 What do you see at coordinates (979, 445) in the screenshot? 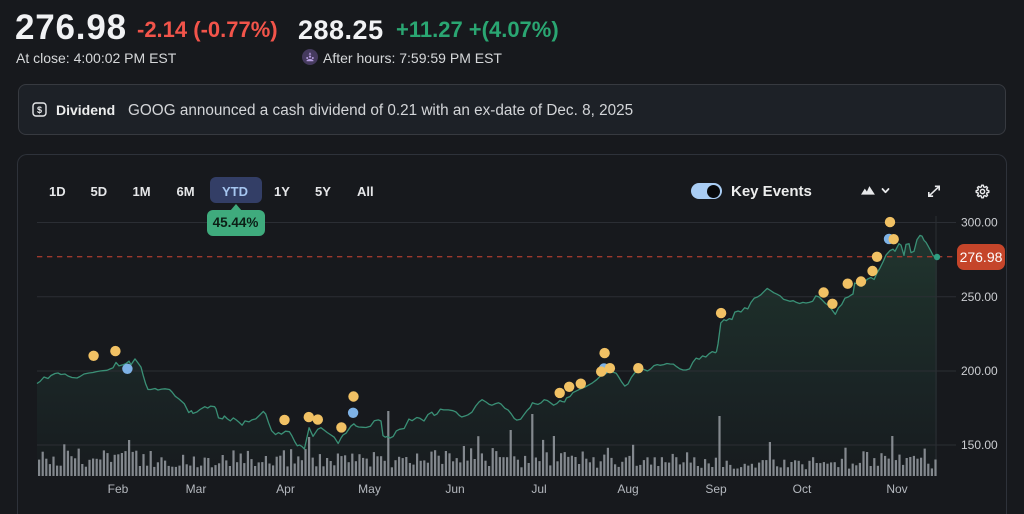
I see `svg-text: 150.00` at bounding box center [979, 445].